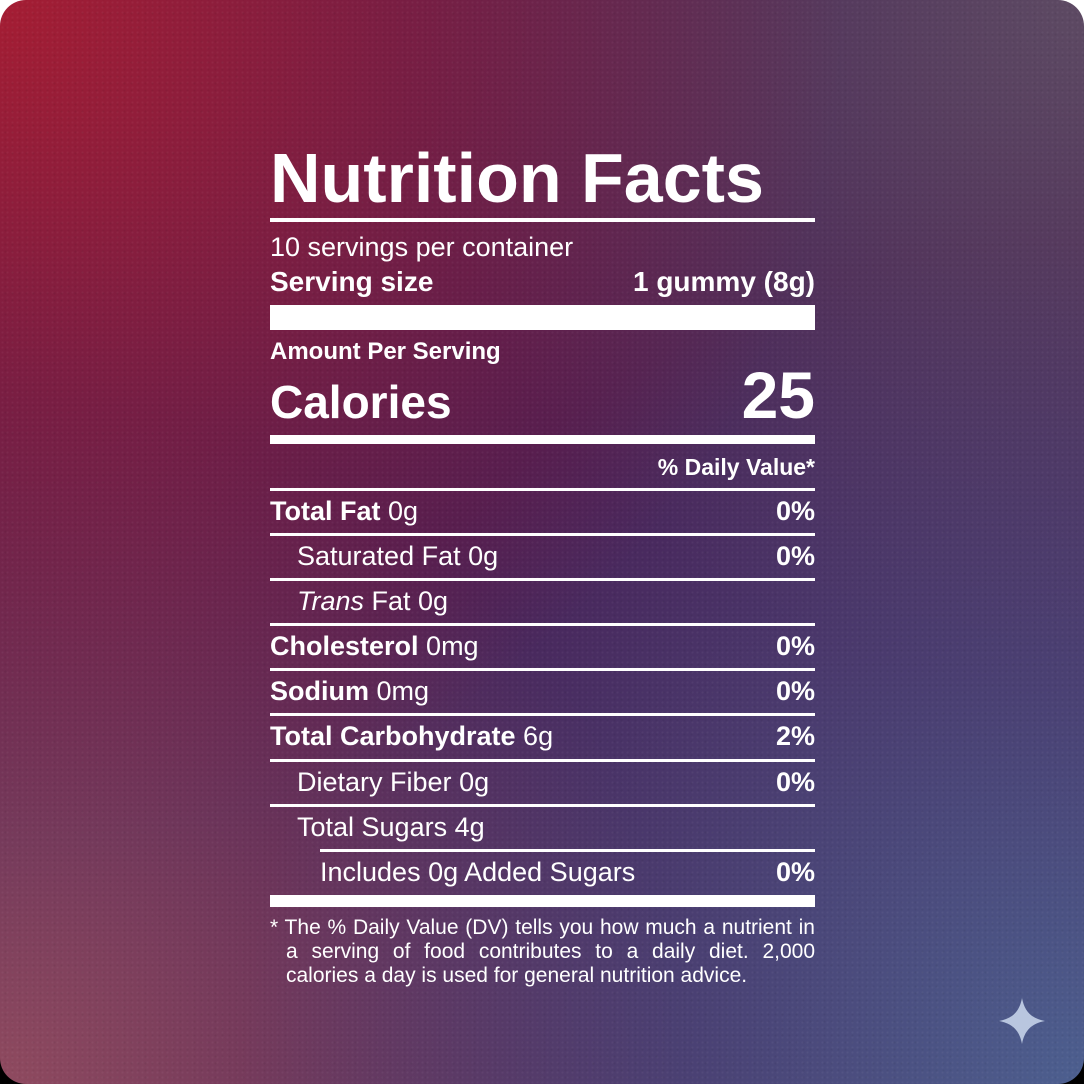 Image resolution: width=1084 pixels, height=1084 pixels. Describe the element at coordinates (542, 220) in the screenshot. I see `title-divider` at that location.